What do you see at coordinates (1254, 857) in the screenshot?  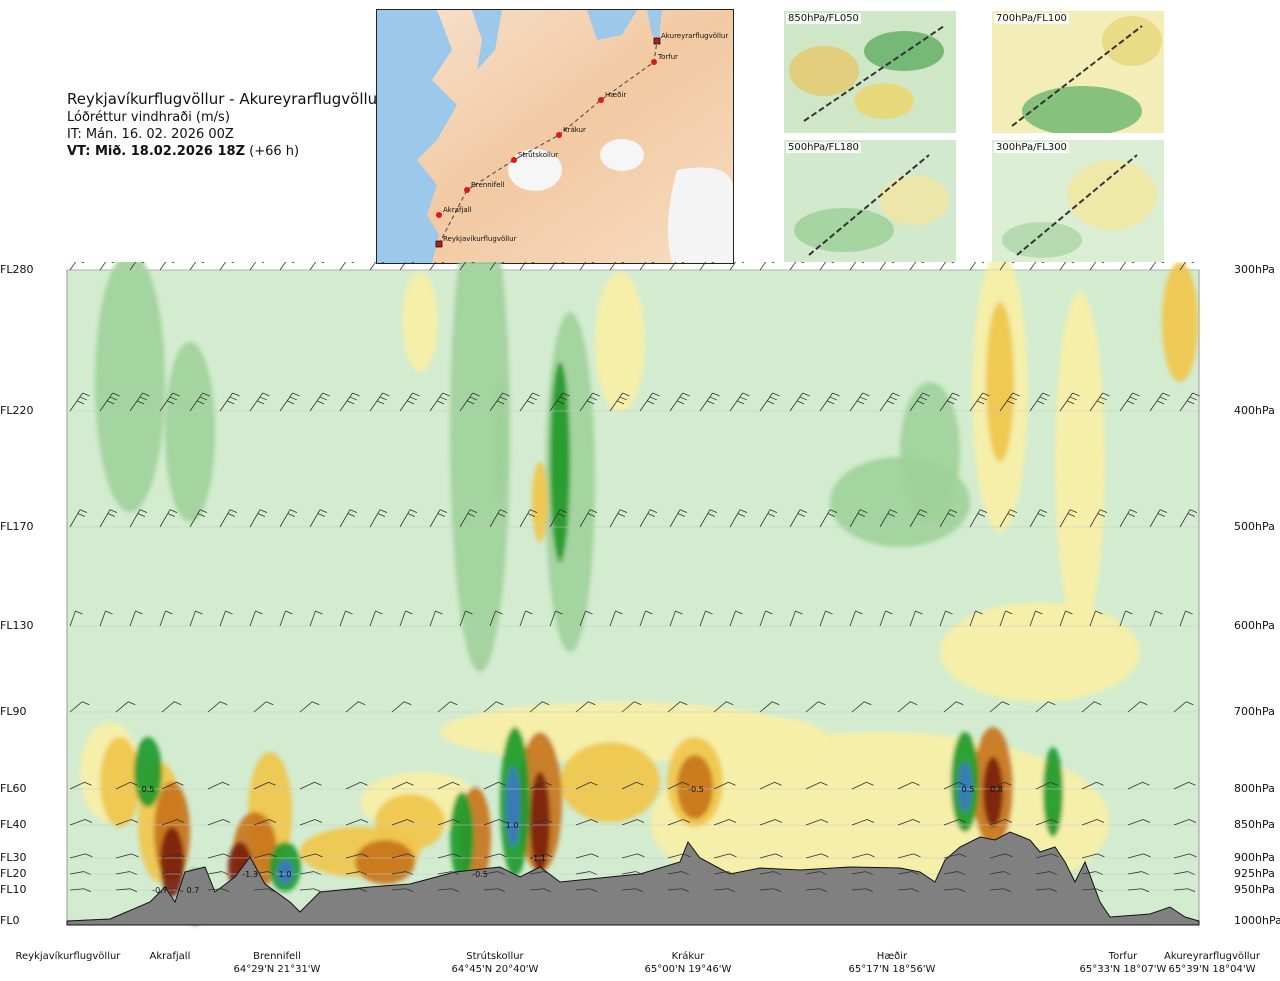 I see `pressure-level-label: 900hPa` at bounding box center [1254, 857].